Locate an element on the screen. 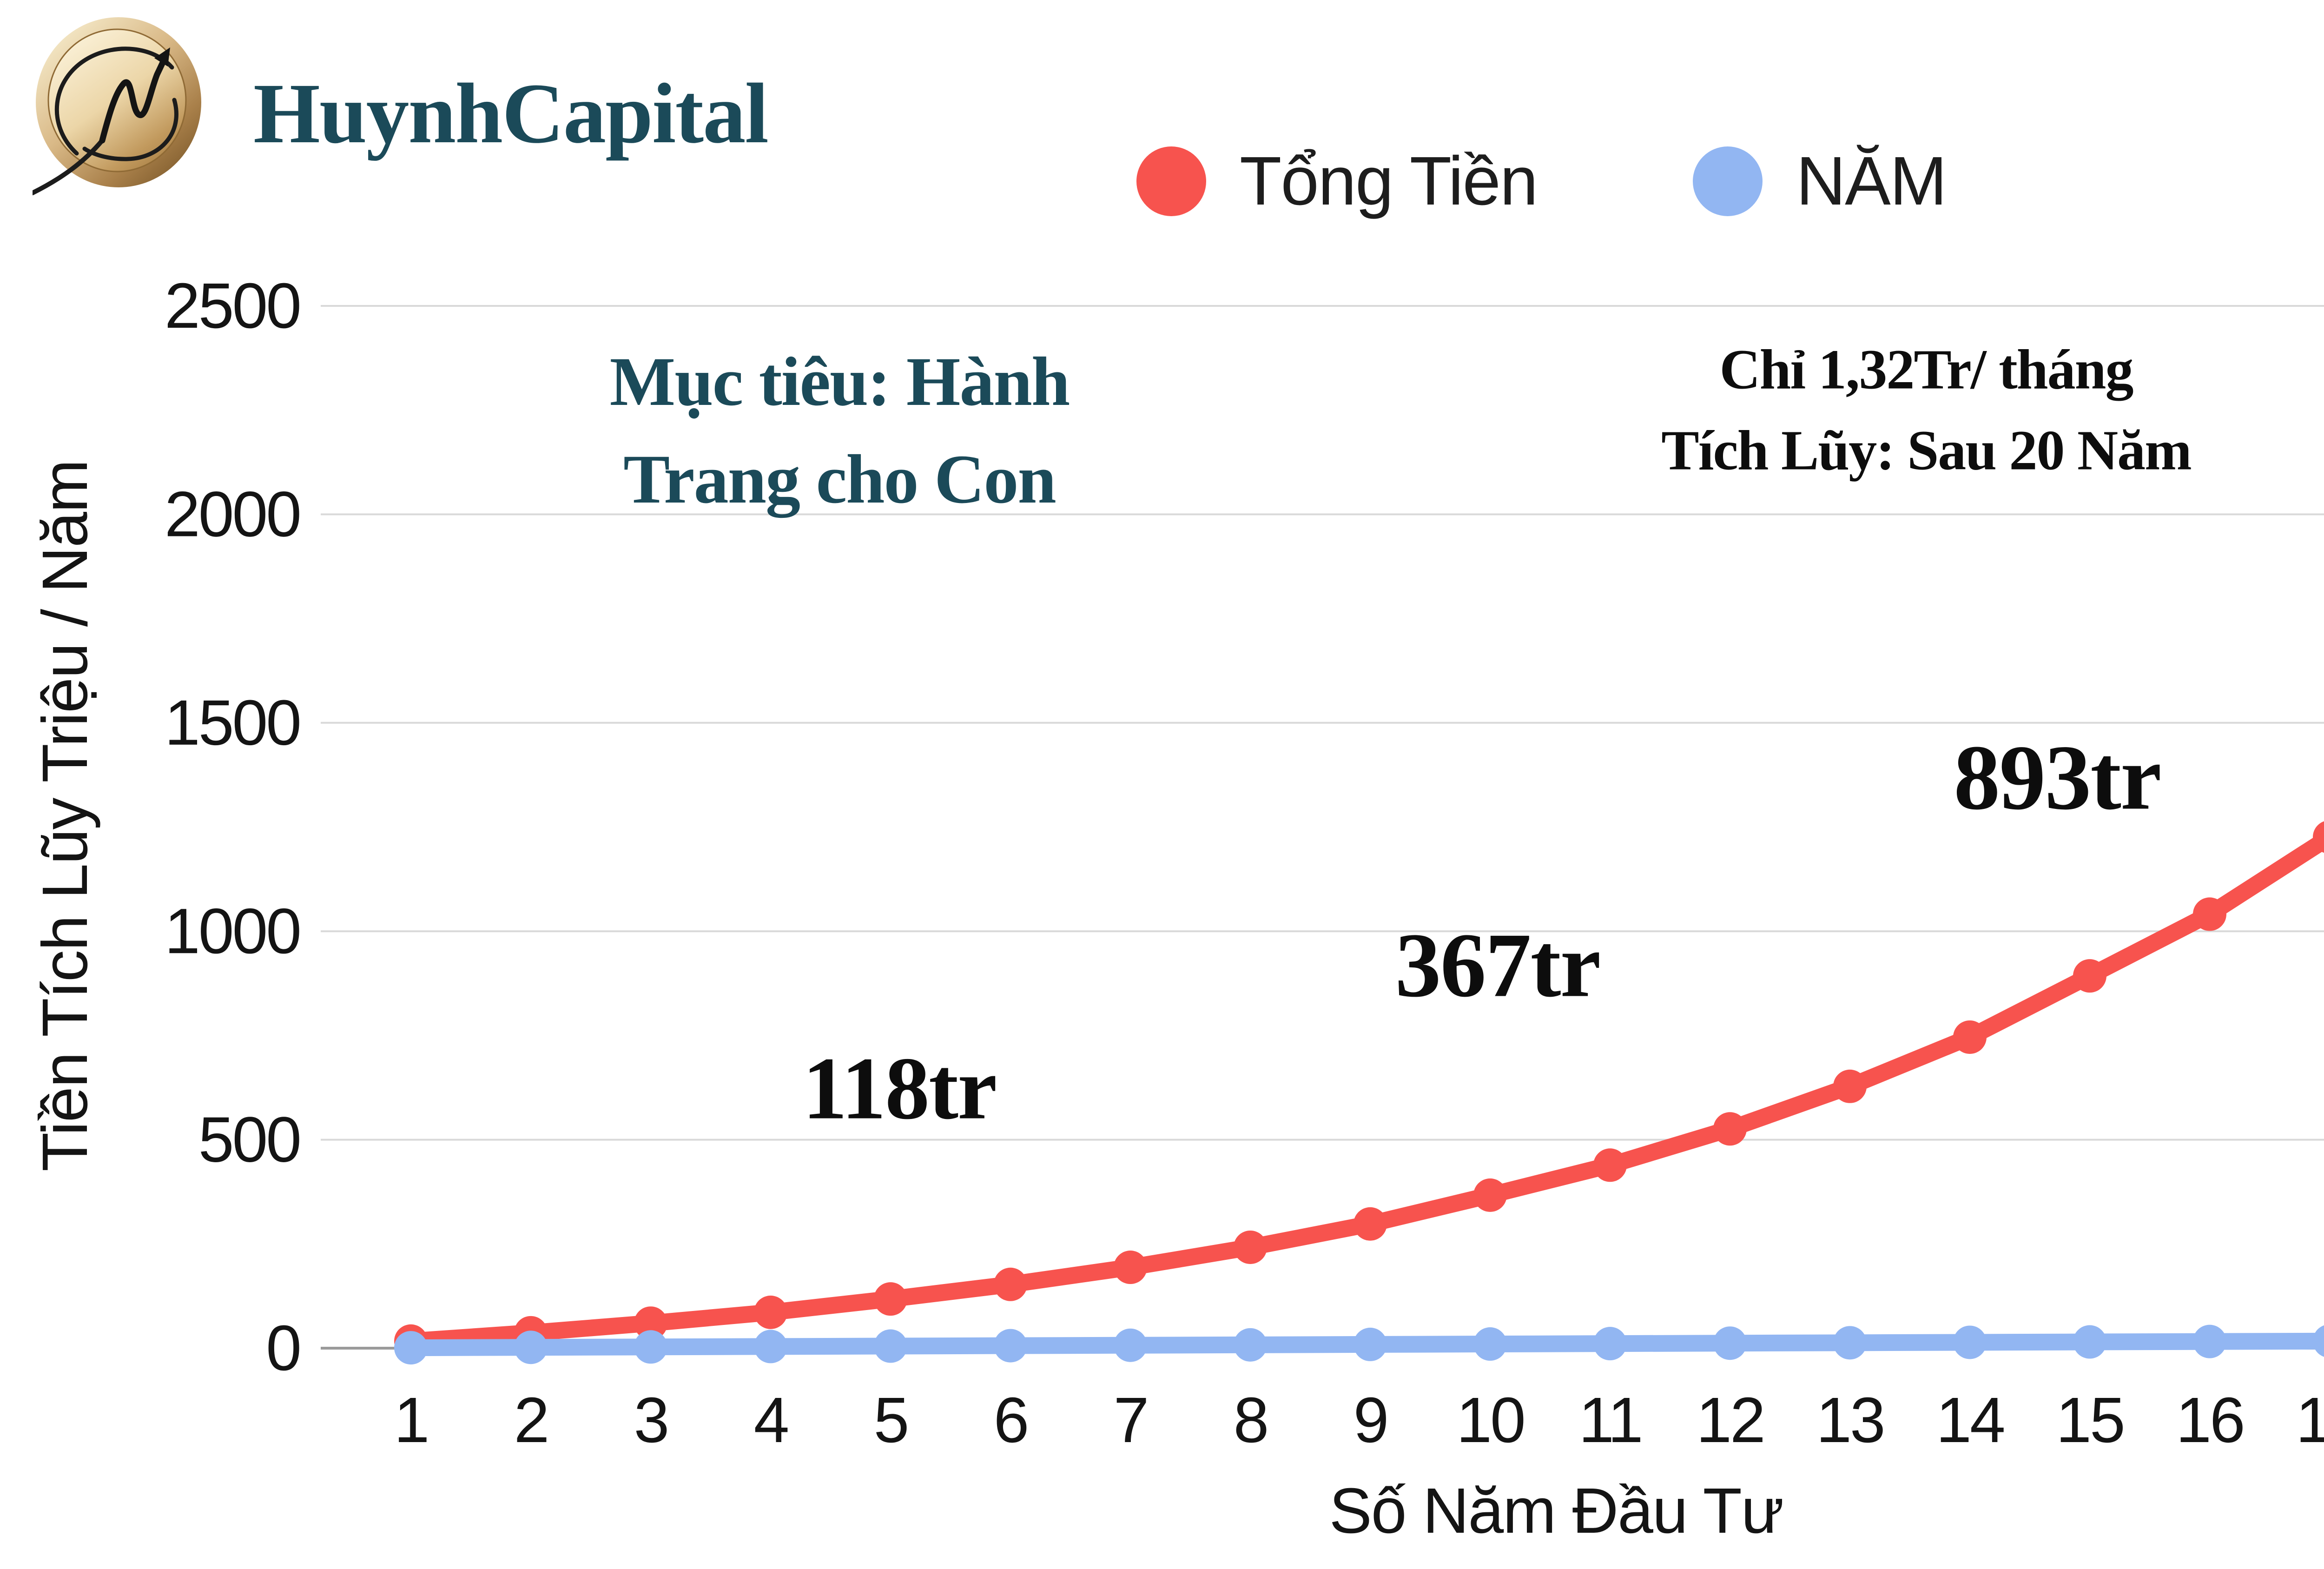 Image resolution: width=2324 pixels, height=1569 pixels. x-tick-label: 14 is located at coordinates (1970, 1420).